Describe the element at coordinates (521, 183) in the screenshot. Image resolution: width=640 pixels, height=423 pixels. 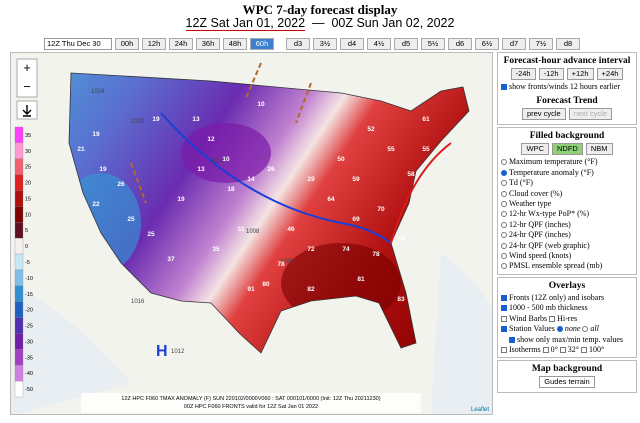
I see `field-label: Td (°F)` at that location.